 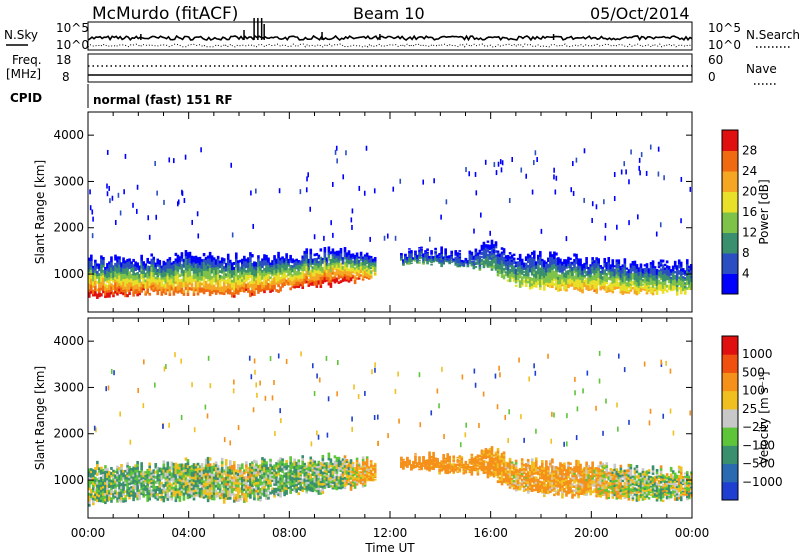 What do you see at coordinates (712, 77) in the screenshot?
I see `nave-tick-bottom: 0` at bounding box center [712, 77].